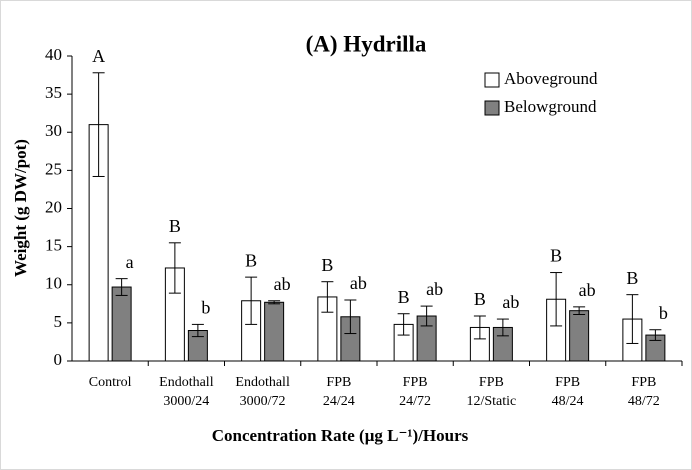 The width and height of the screenshot is (692, 470). Describe the element at coordinates (340, 435) in the screenshot. I see `x-axis-label: Concentration Rate (μg L⁻¹)/Hours` at that location.